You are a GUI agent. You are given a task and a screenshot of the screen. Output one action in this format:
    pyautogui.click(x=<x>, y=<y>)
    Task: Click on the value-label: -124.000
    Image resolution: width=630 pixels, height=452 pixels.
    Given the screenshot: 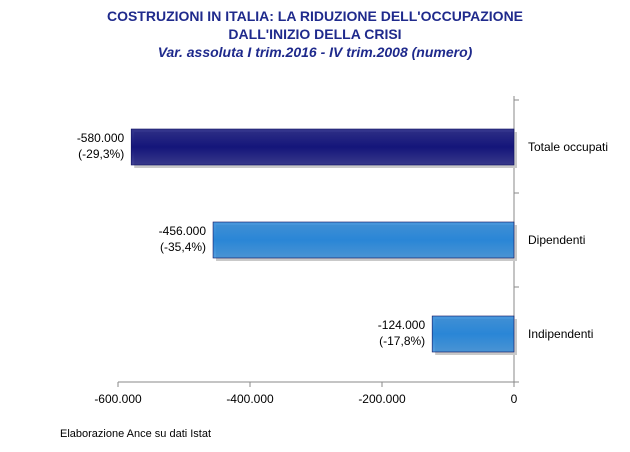 What is the action you would take?
    pyautogui.click(x=402, y=325)
    